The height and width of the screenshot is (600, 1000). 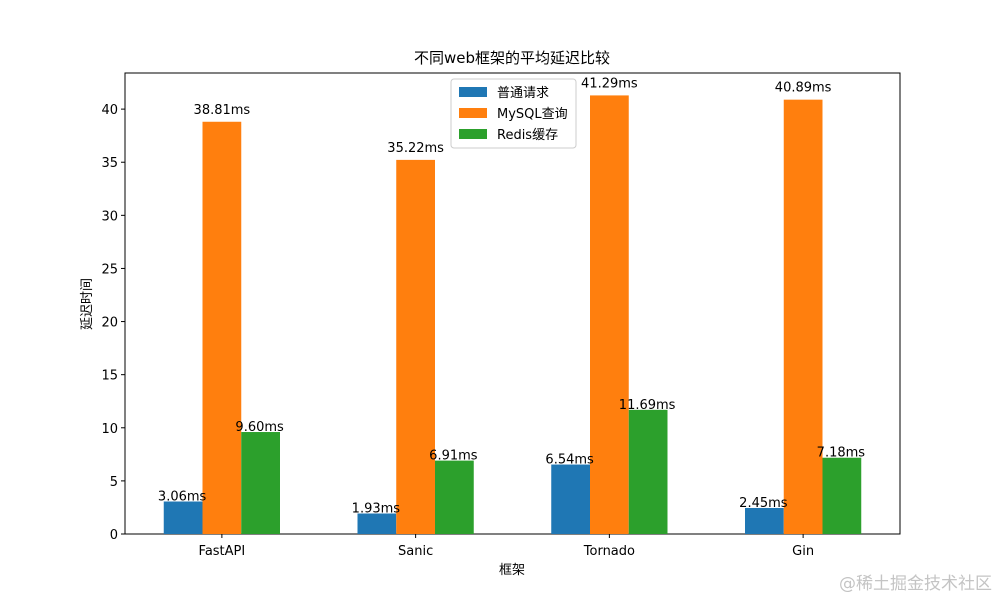 I want to click on data-label: 3.06ms, so click(x=182, y=496).